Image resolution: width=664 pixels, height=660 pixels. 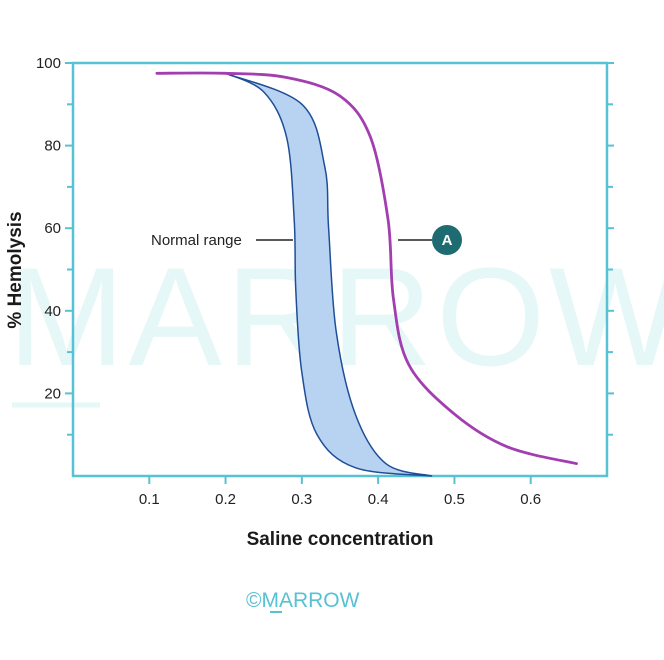 I want to click on x-tick-label: 0.6, so click(x=530, y=499).